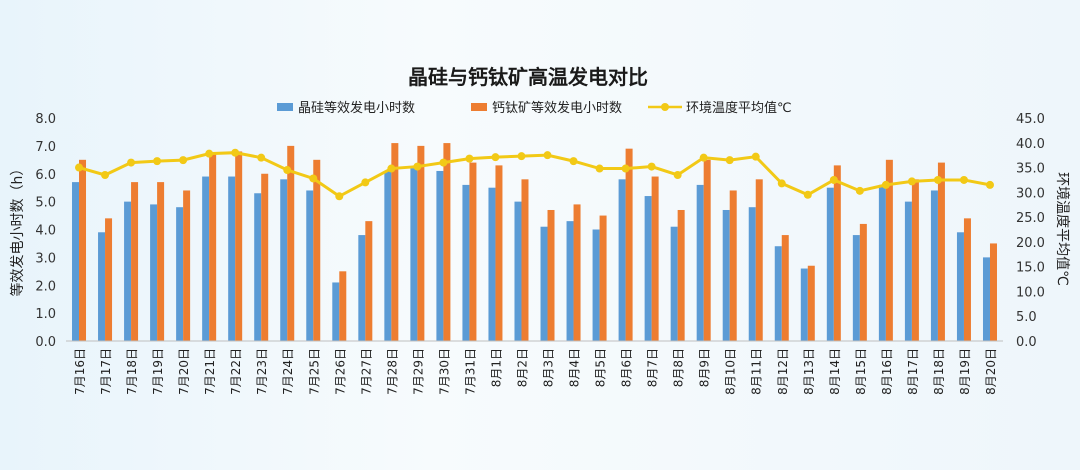  Describe the element at coordinates (1062, 229) in the screenshot. I see `y2-axis-title: 环境温度平均值℃` at that location.